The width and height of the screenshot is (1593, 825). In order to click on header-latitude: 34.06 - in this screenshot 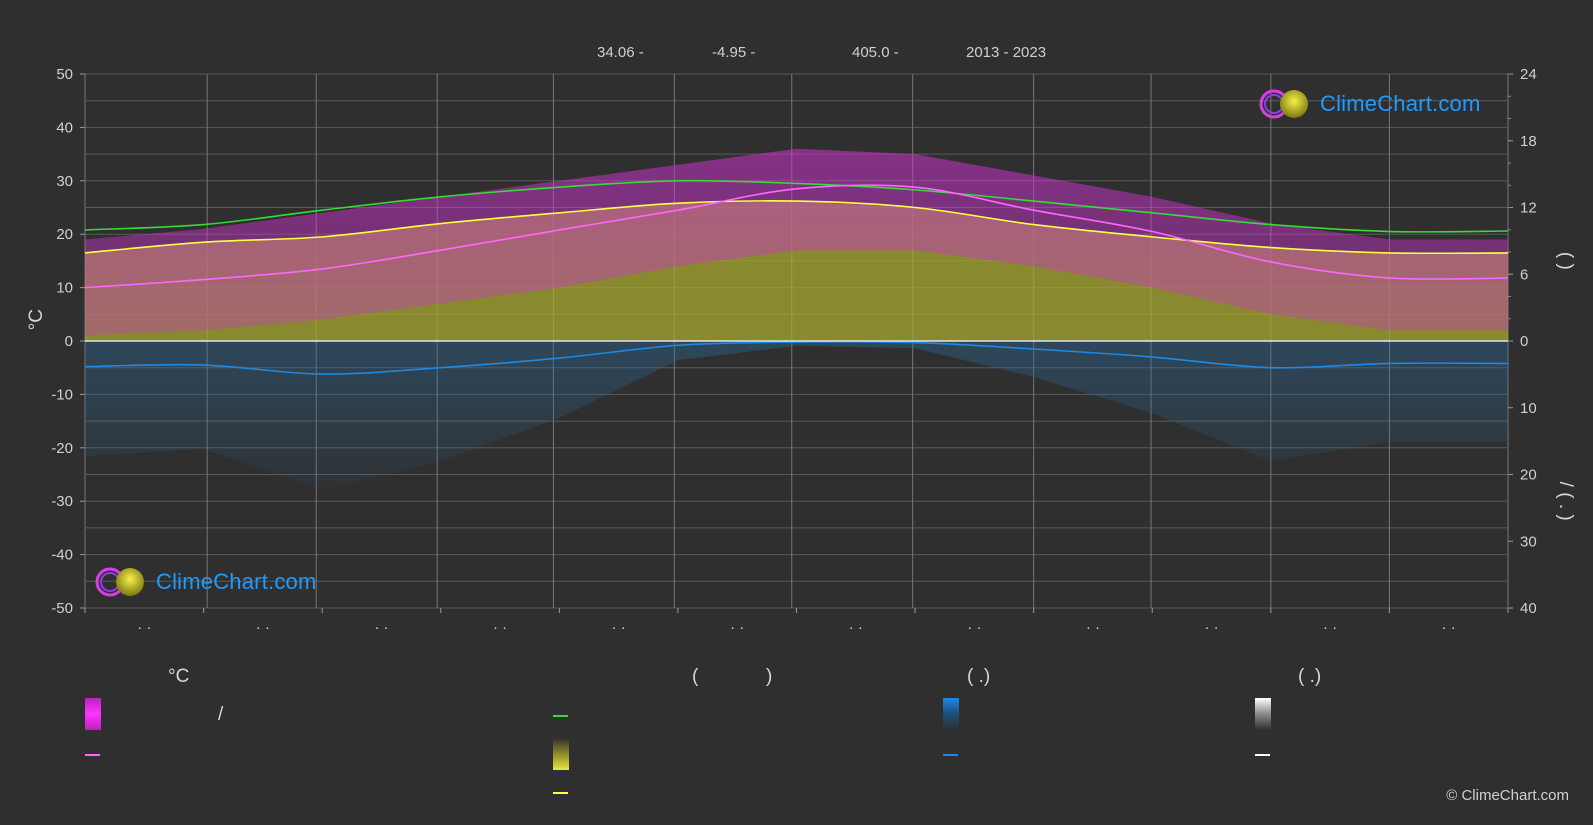, I will do `click(620, 52)`.